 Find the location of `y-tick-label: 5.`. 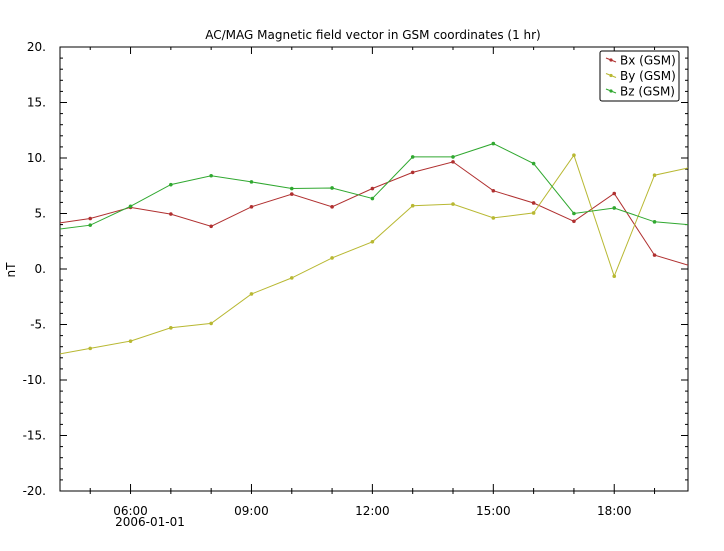

y-tick-label: 5. is located at coordinates (40, 214).